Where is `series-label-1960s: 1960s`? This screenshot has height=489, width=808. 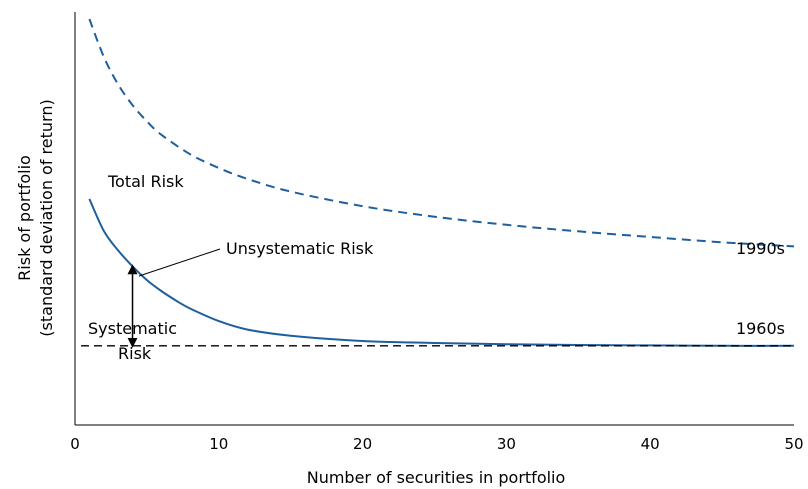 series-label-1960s: 1960s is located at coordinates (760, 328).